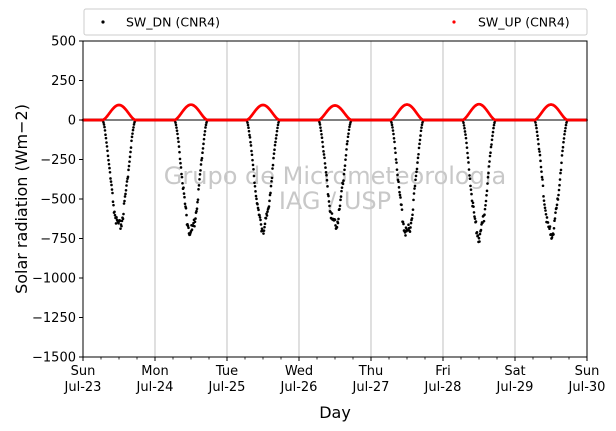 The width and height of the screenshot is (616, 431). What do you see at coordinates (524, 22) in the screenshot?
I see `legend-label-sw-up: SW_UP (CNR4)` at bounding box center [524, 22].